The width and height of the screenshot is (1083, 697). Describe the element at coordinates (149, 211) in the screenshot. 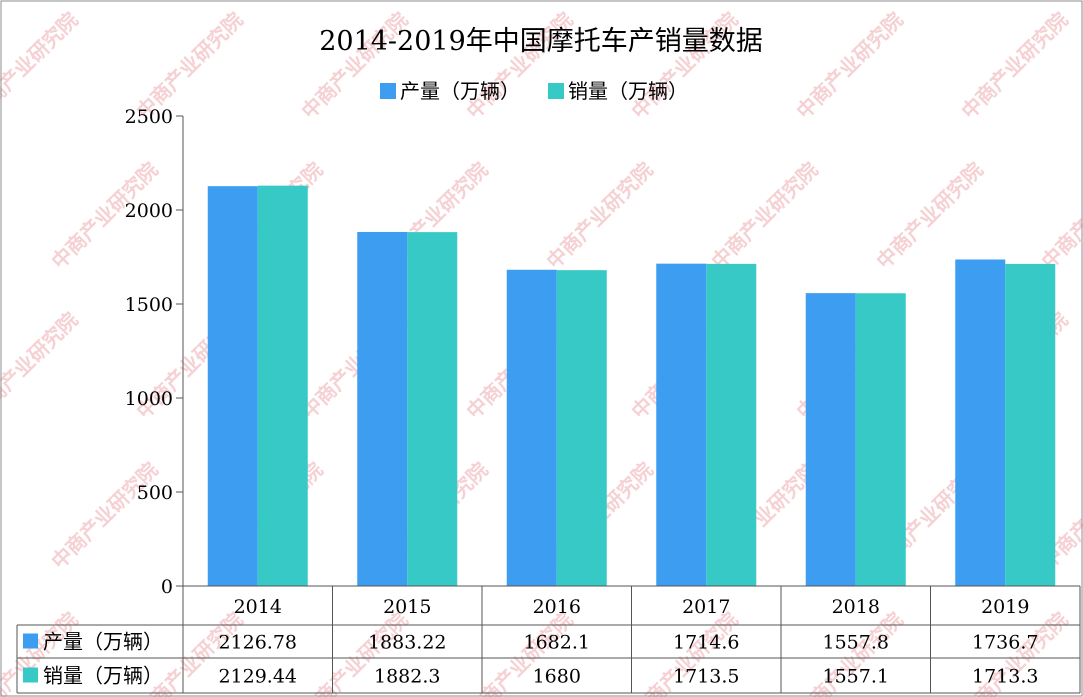

I see `y-tick-label: 2000` at that location.